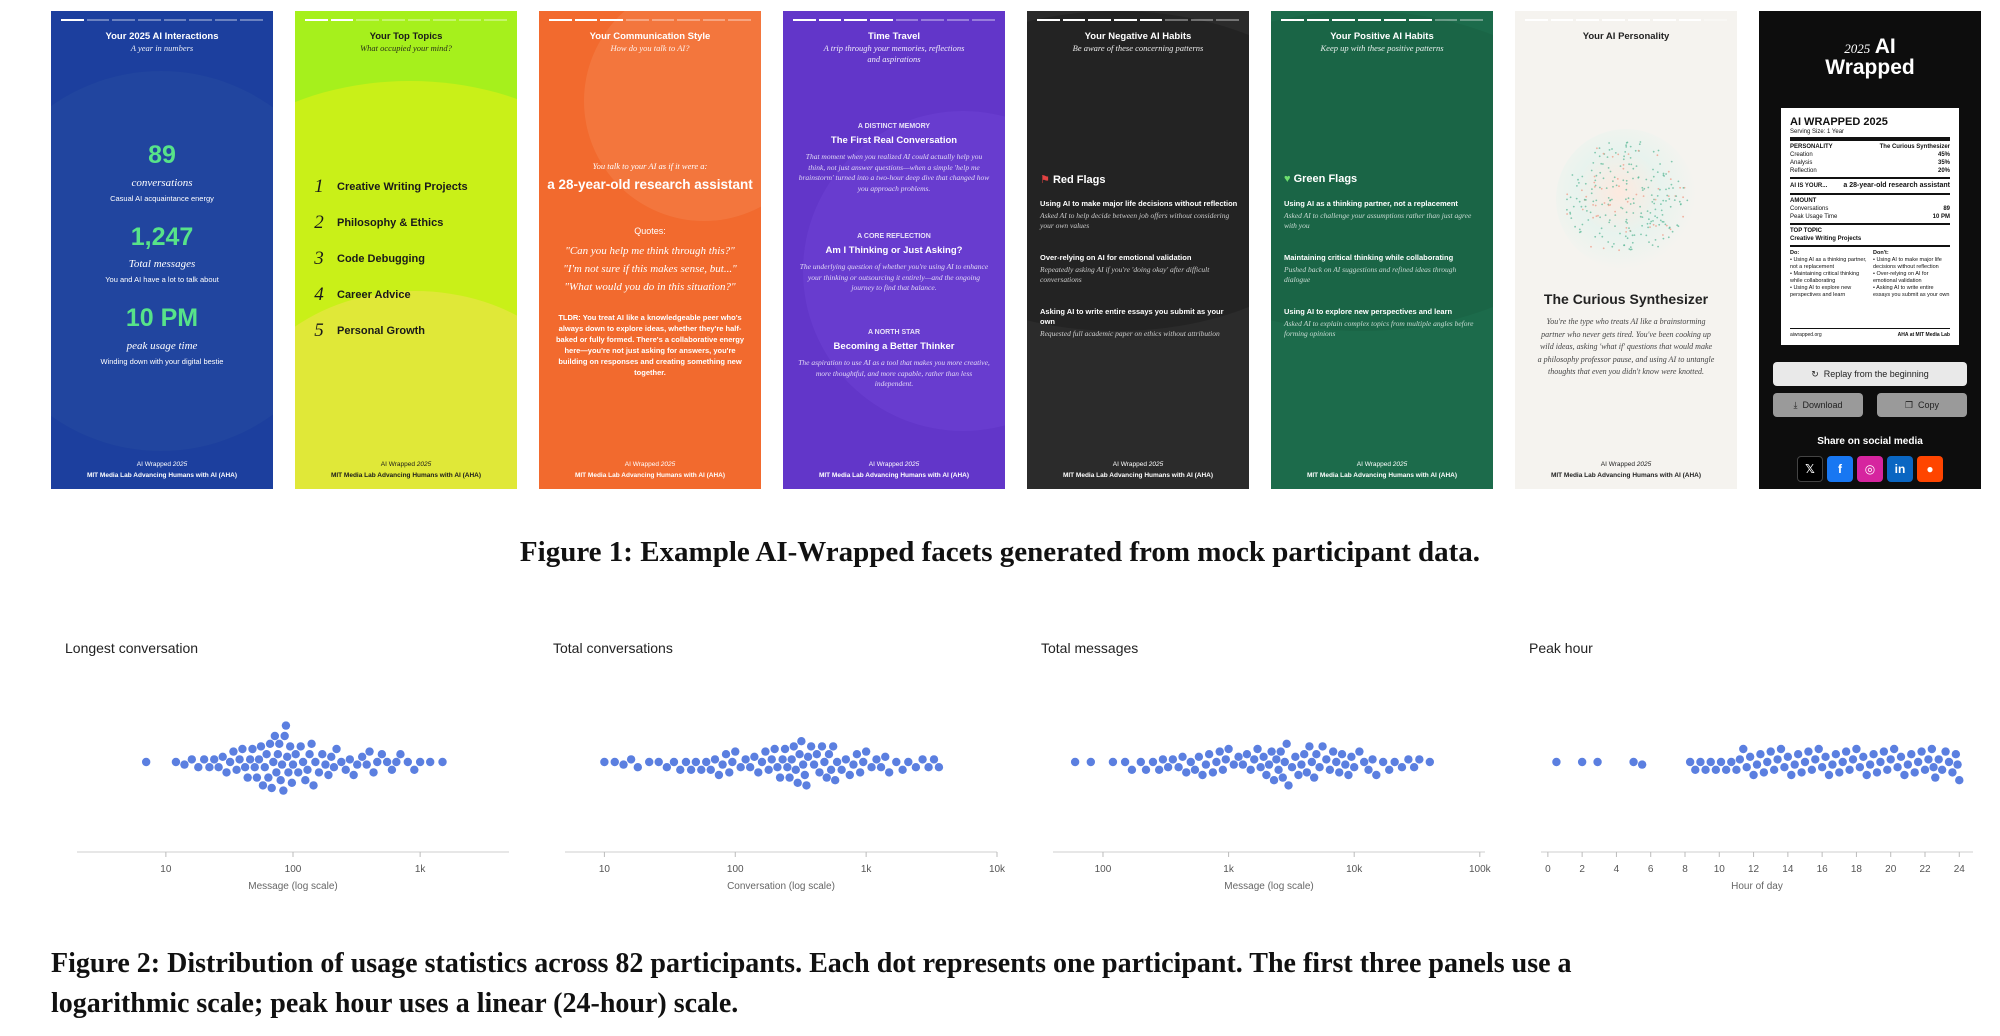 The width and height of the screenshot is (2000, 1036). Describe the element at coordinates (1287, 179) in the screenshot. I see `heart-icon: ♥` at that location.